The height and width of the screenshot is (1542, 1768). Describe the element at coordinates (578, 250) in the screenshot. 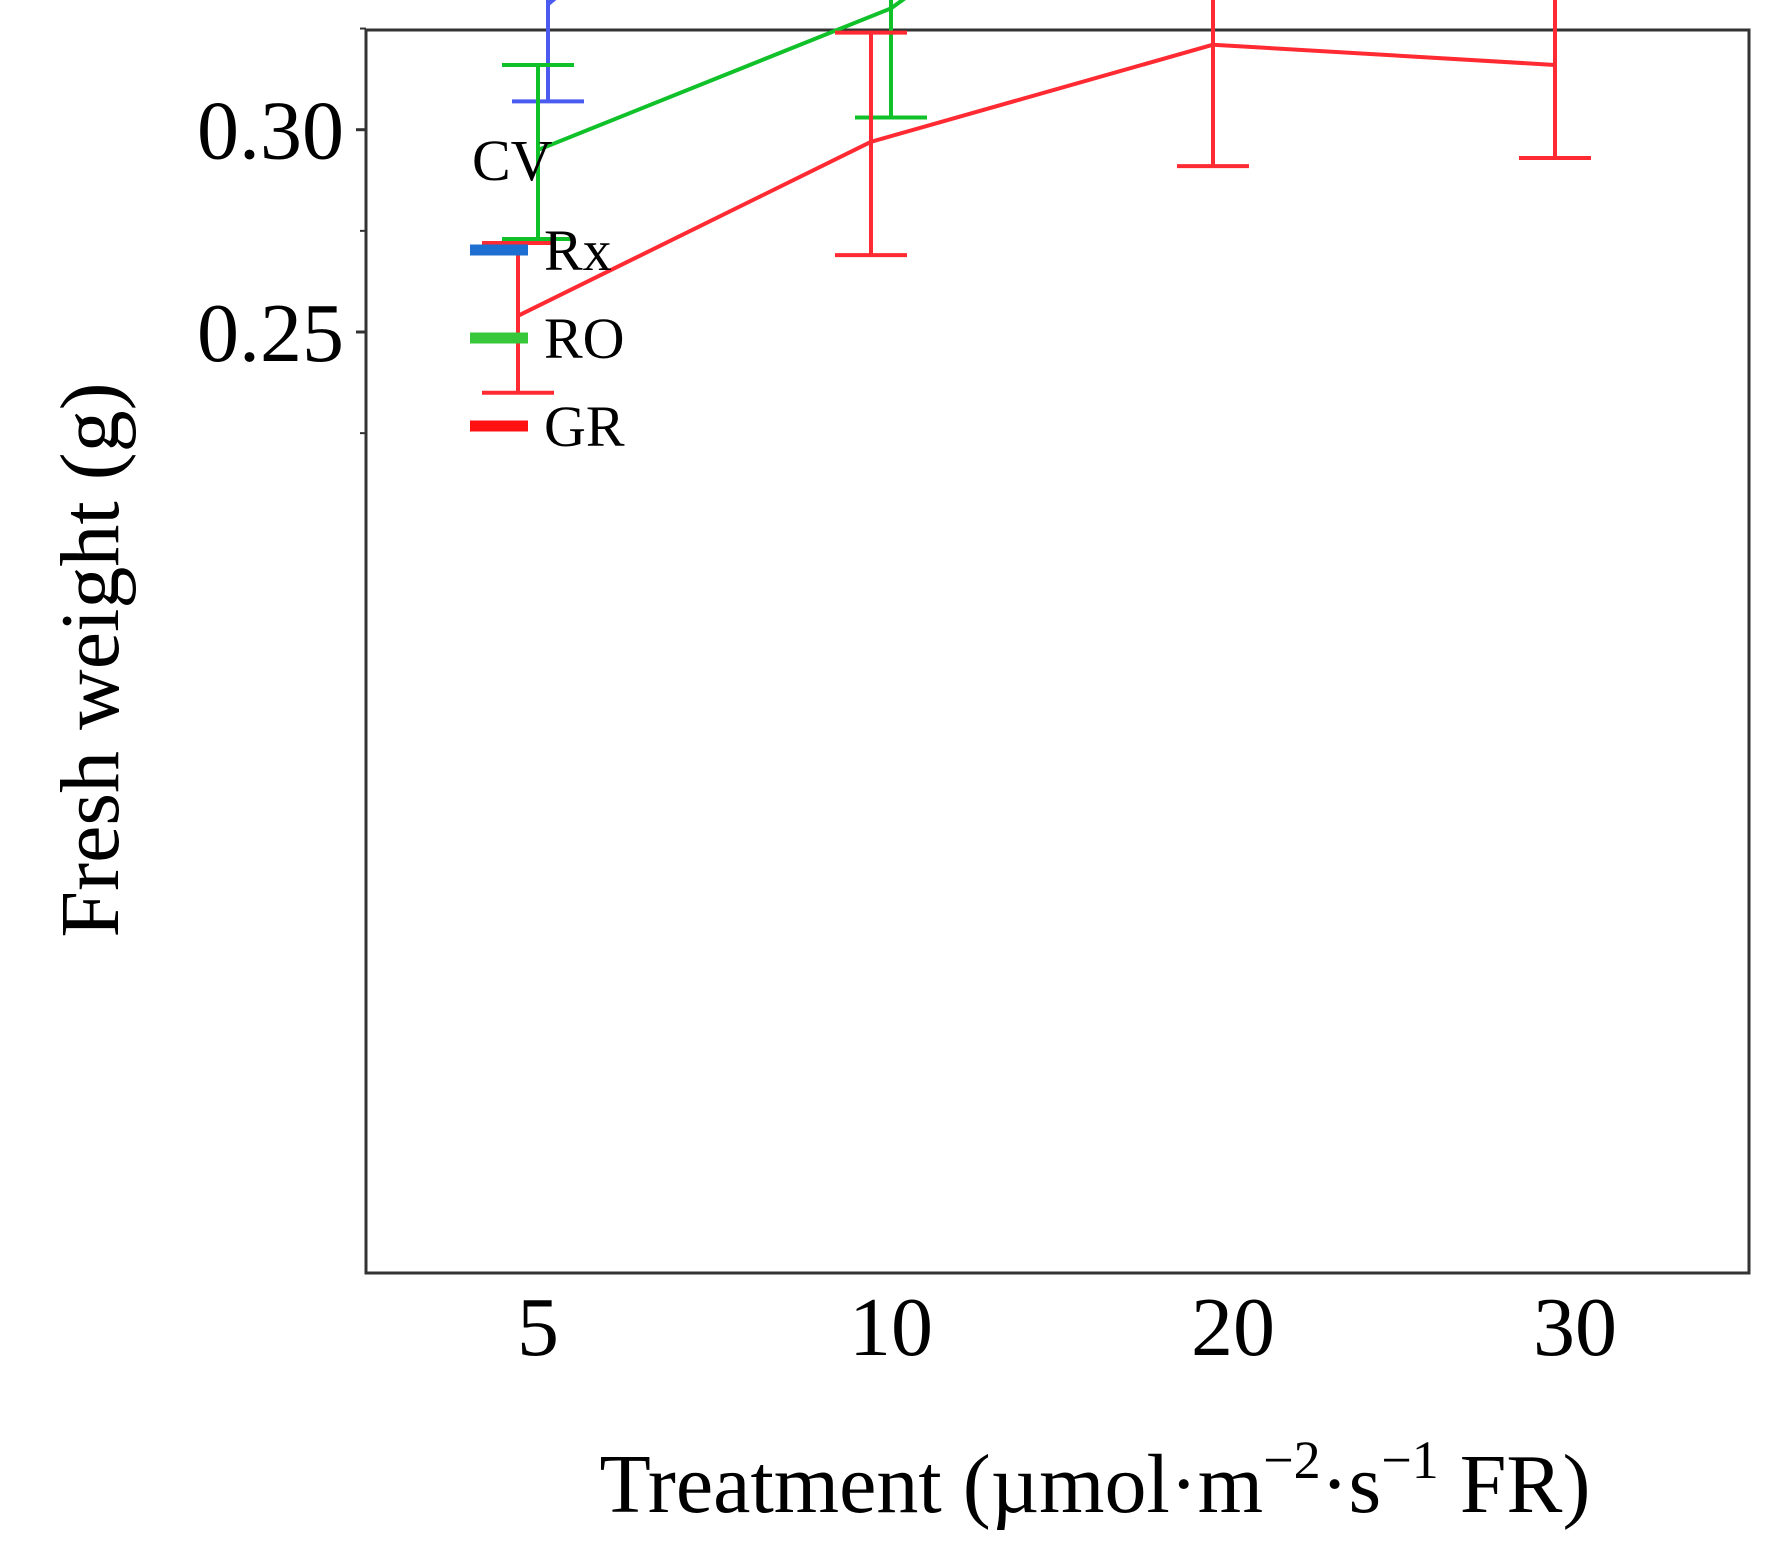

I see `legend-label: Rx` at that location.